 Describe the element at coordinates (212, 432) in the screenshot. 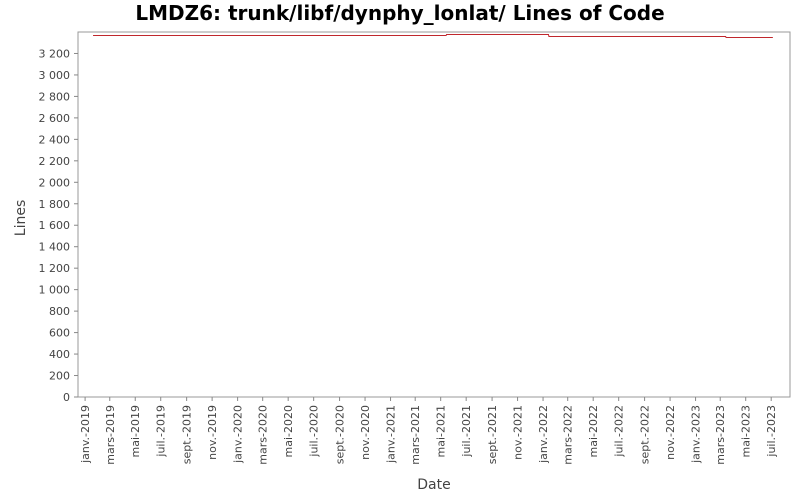

I see `x-tick-label: nov.-2019` at that location.